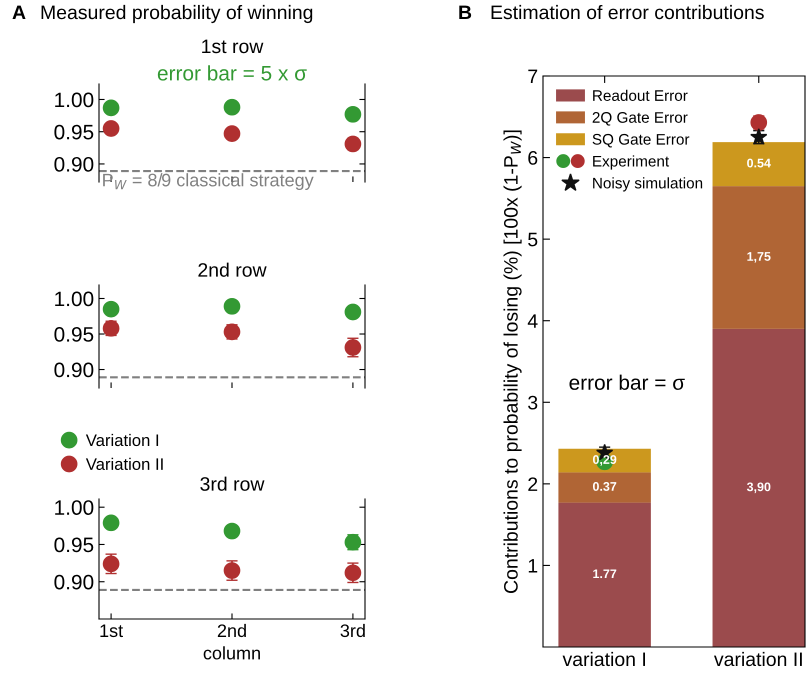 The image size is (809, 679). Describe the element at coordinates (124, 464) in the screenshot. I see `legend-label: Variation II` at that location.